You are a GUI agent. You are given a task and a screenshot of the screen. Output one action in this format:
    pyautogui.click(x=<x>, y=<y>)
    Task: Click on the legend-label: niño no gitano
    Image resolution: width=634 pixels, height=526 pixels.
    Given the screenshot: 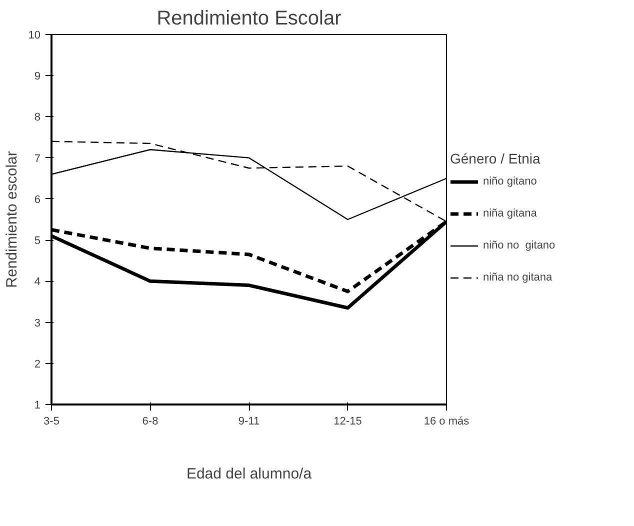 What is the action you would take?
    pyautogui.click(x=519, y=246)
    